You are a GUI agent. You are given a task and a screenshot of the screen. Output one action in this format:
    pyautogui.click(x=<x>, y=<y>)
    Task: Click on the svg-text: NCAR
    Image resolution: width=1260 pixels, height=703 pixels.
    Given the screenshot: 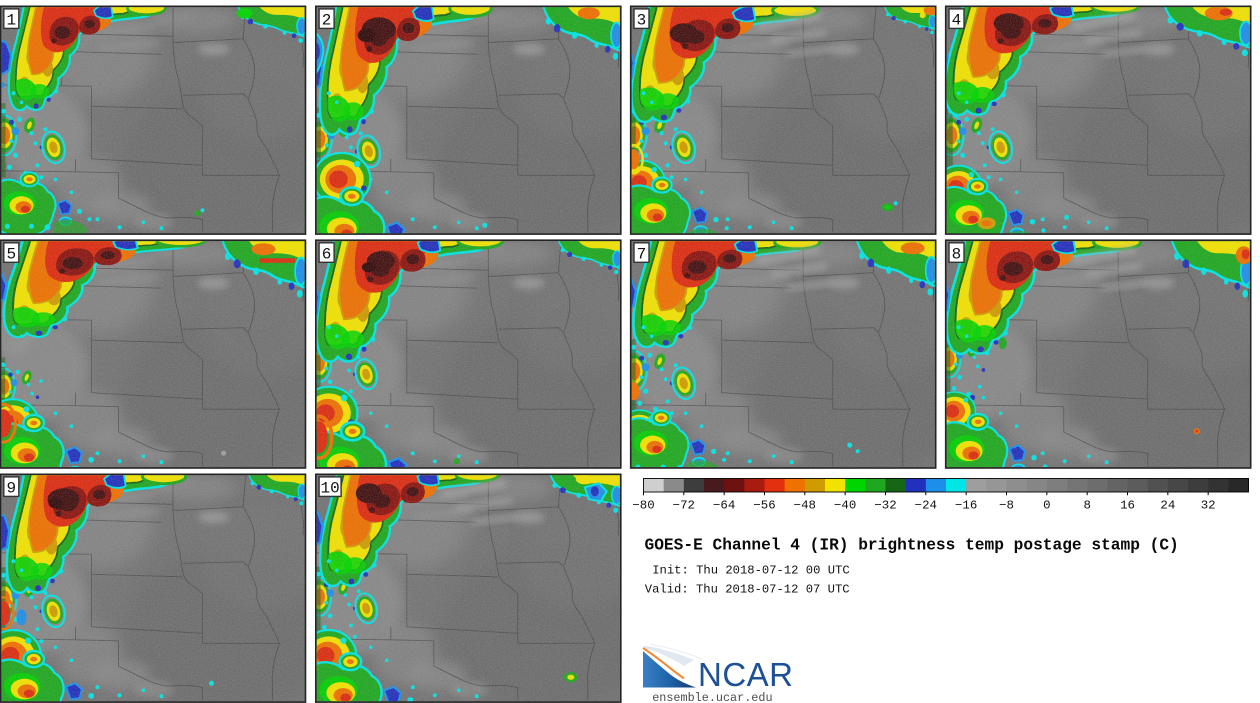 What is the action you would take?
    pyautogui.click(x=746, y=674)
    